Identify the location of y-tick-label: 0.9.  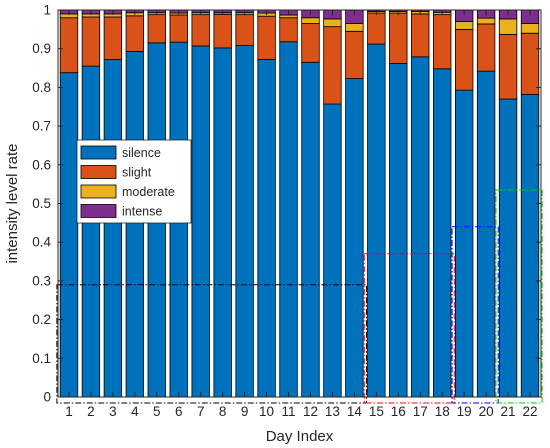
(41, 48).